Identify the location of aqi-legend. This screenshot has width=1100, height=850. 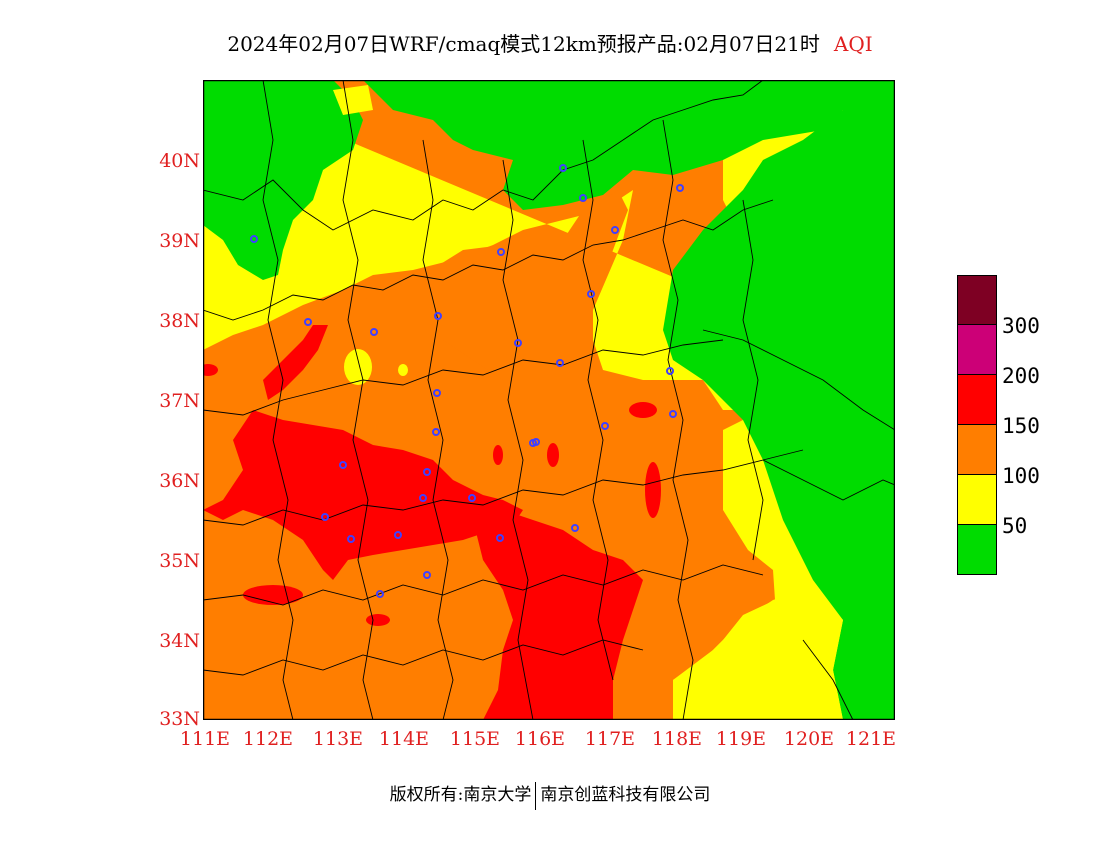
(977, 425).